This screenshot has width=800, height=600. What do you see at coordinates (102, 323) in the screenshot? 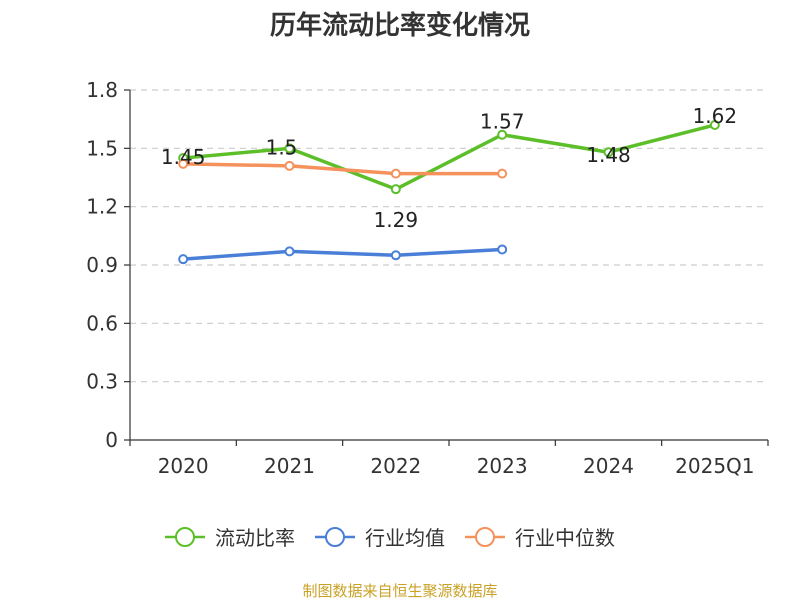
I see `y-tick-label: 0.6` at bounding box center [102, 323].